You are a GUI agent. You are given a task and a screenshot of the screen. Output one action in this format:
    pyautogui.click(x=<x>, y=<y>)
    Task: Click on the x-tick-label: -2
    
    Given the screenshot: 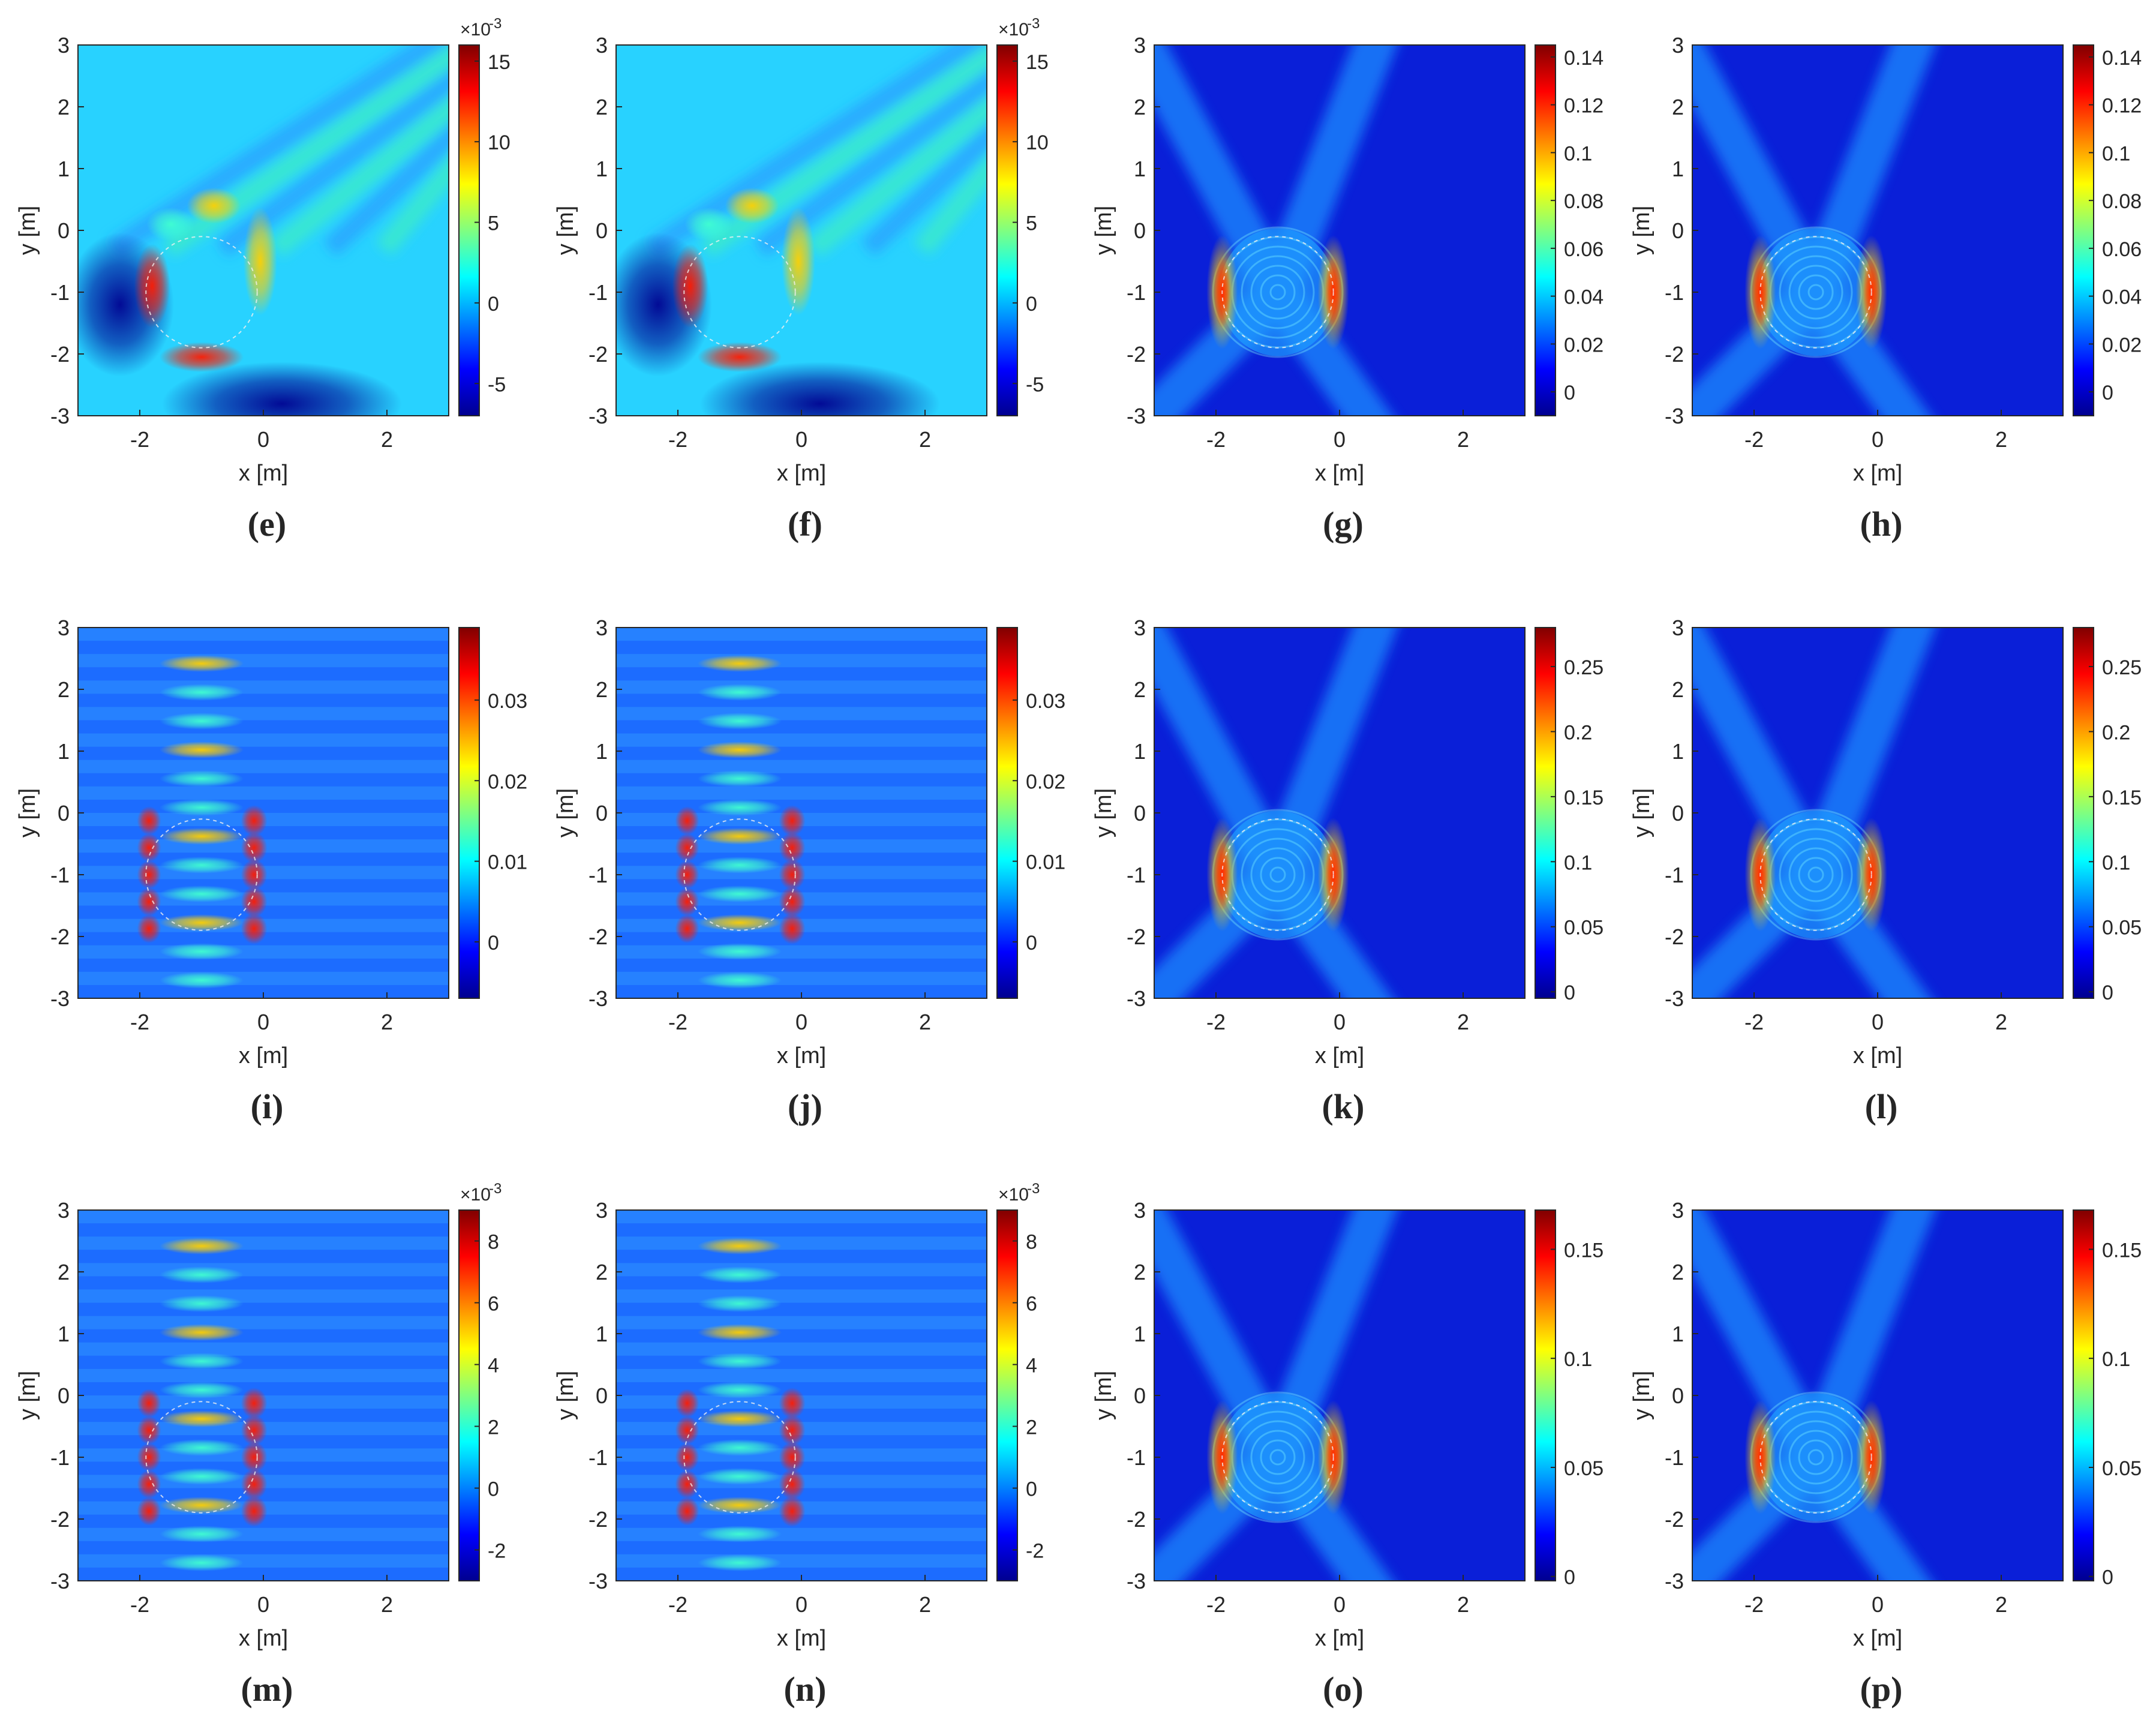 What is the action you would take?
    pyautogui.click(x=139, y=1605)
    